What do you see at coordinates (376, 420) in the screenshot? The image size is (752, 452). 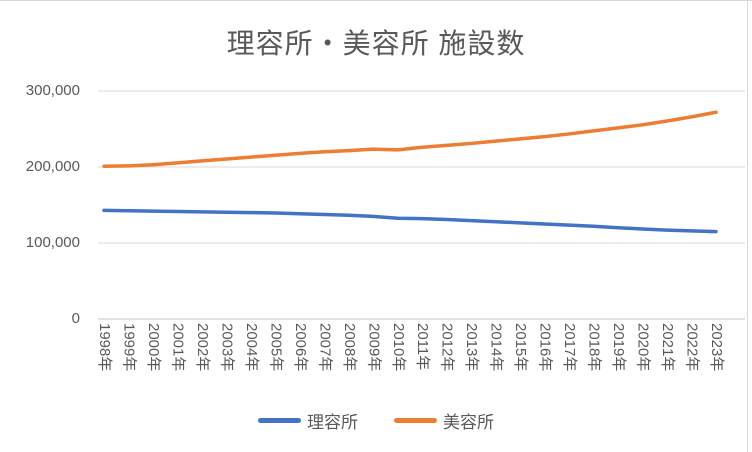 I see `legend: 理容所 美容所` at bounding box center [376, 420].